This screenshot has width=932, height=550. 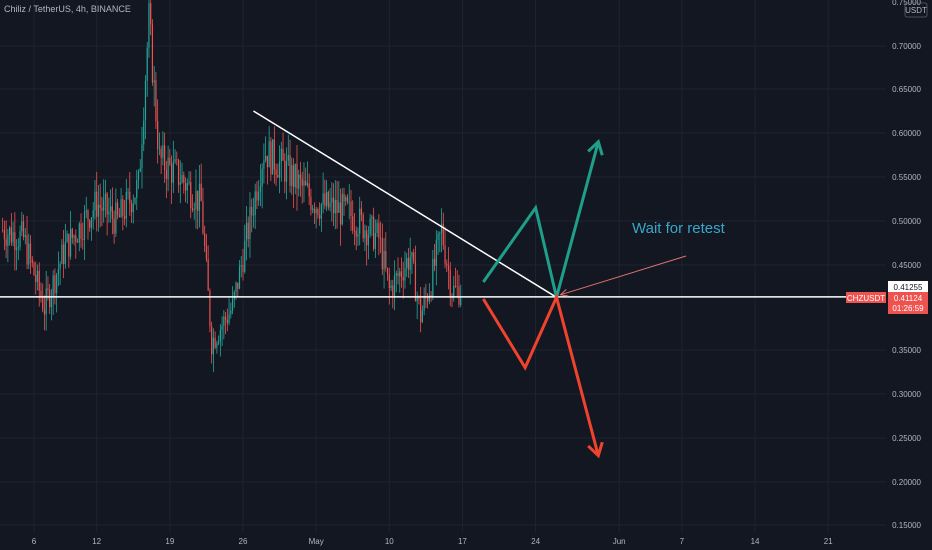 I want to click on y-tick-label: 0.60000, so click(x=906, y=133).